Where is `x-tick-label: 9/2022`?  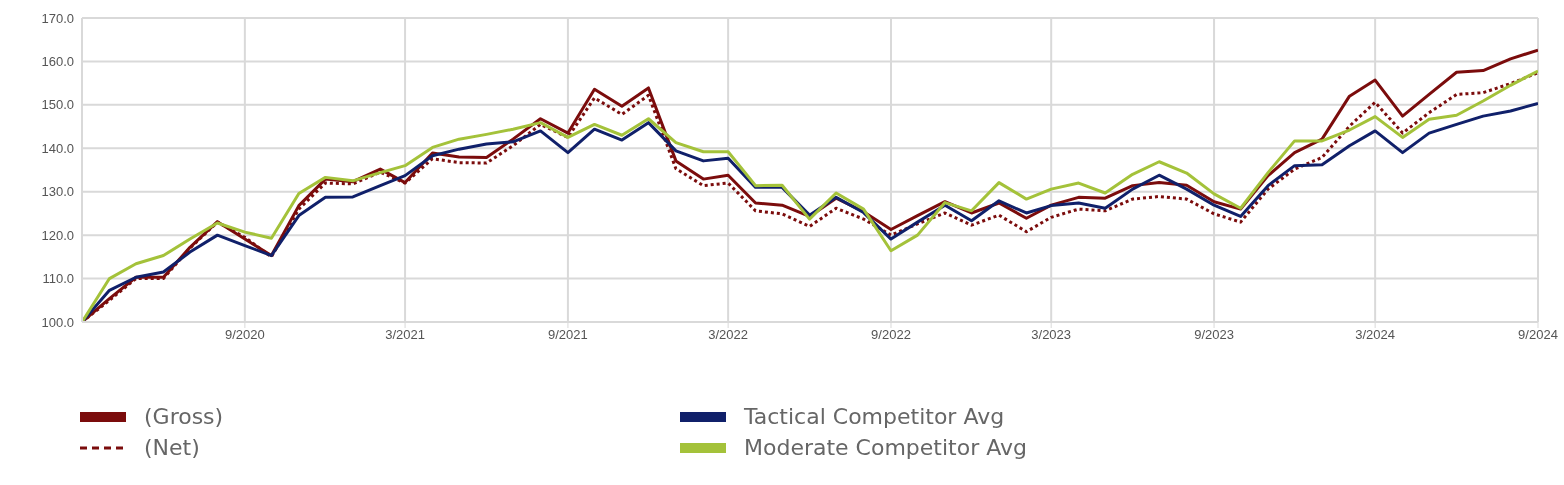 x-tick-label: 9/2022 is located at coordinates (891, 335).